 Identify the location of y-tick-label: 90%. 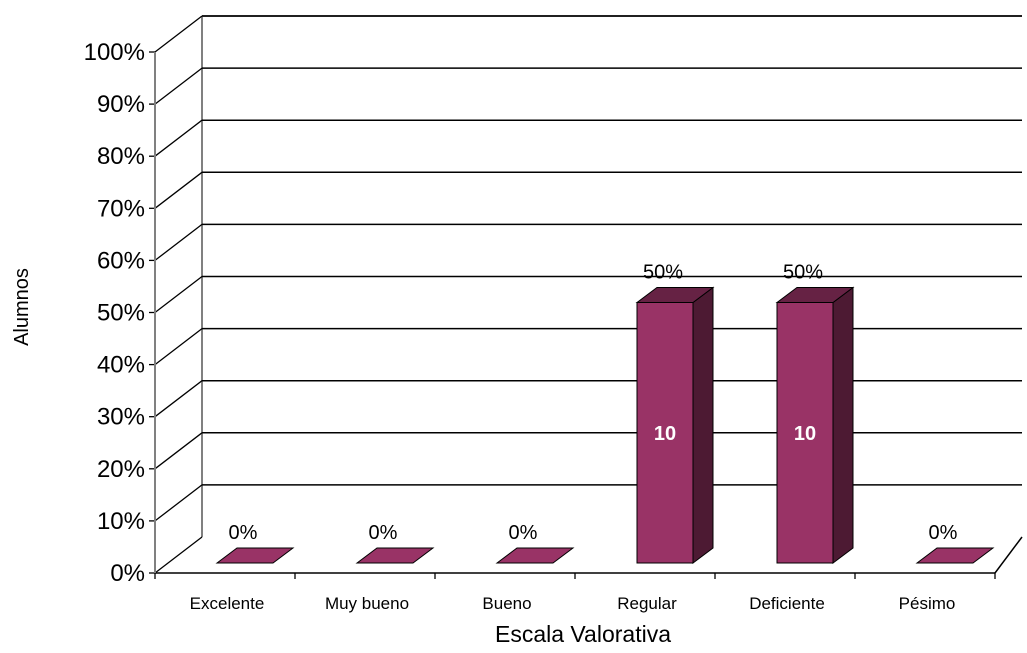
(121, 104).